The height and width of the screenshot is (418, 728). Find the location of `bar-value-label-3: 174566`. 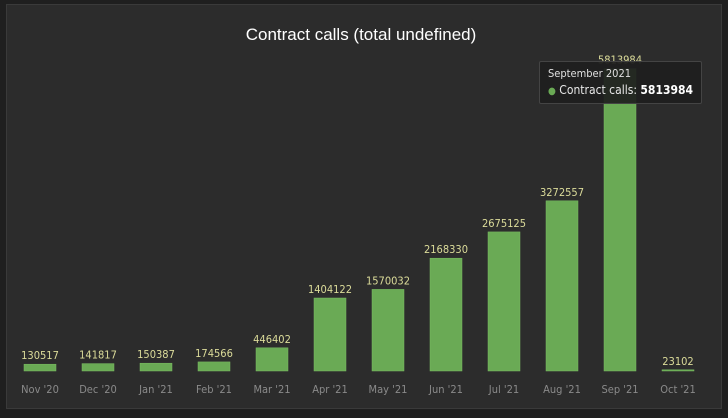

bar-value-label-3: 174566 is located at coordinates (214, 353).